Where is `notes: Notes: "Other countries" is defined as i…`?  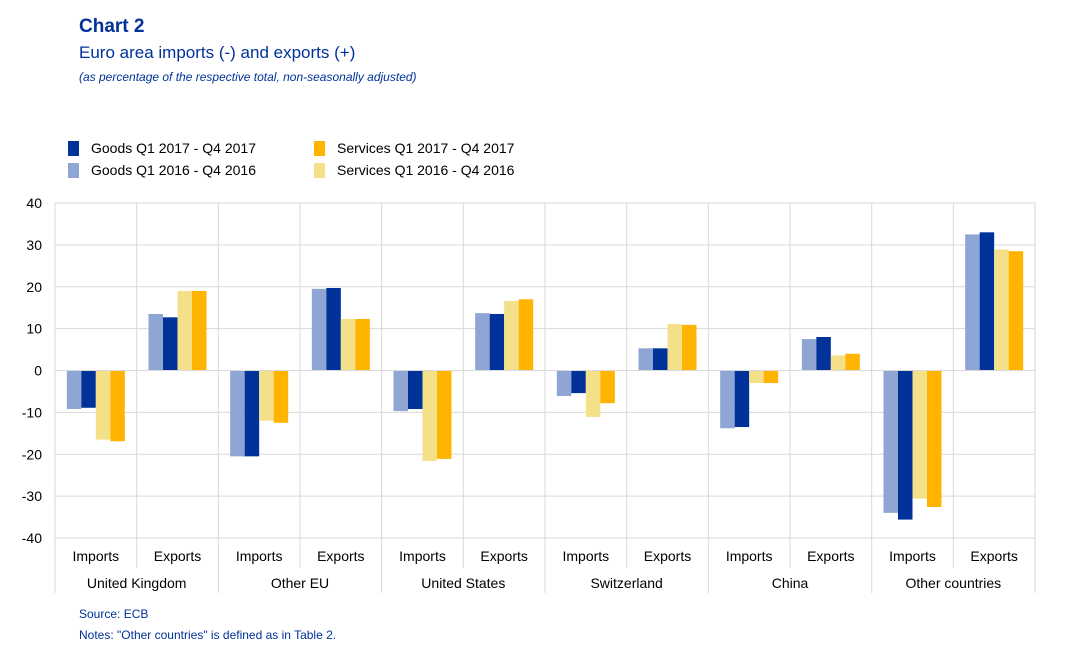
notes: Notes: "Other countries" is defined as i… is located at coordinates (208, 635).